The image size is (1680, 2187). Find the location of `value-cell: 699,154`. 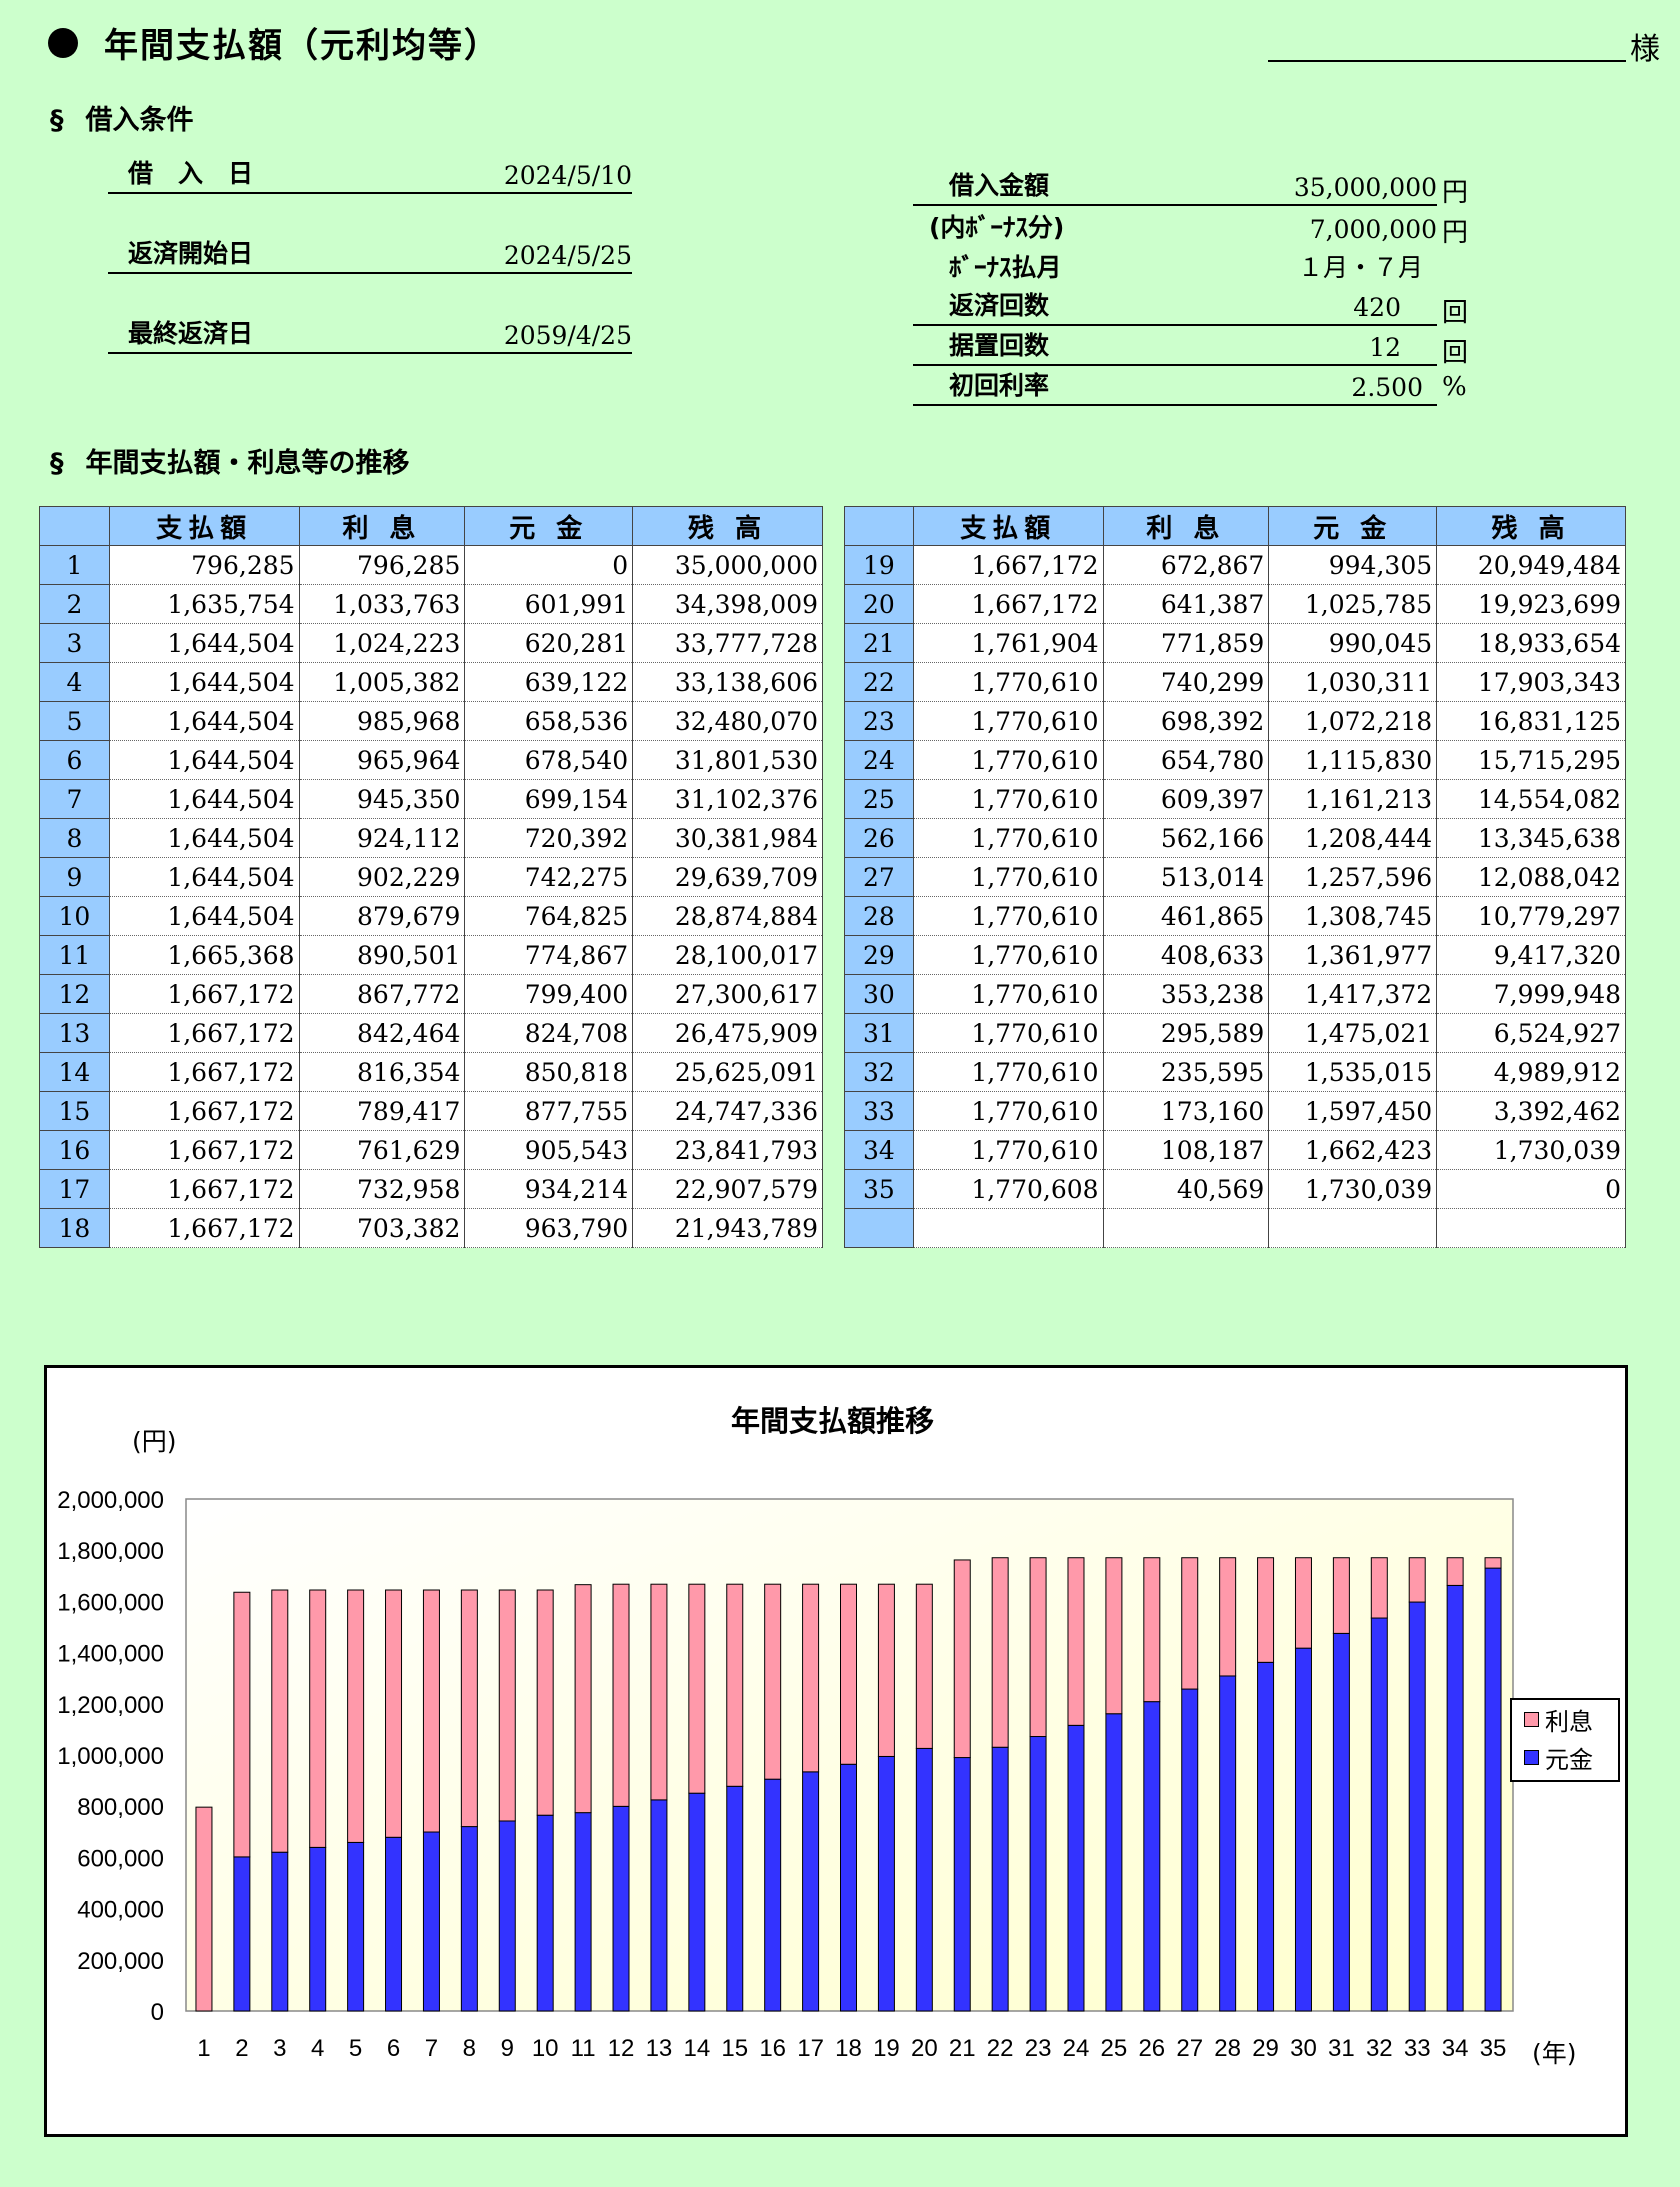

value-cell: 699,154 is located at coordinates (549, 799).